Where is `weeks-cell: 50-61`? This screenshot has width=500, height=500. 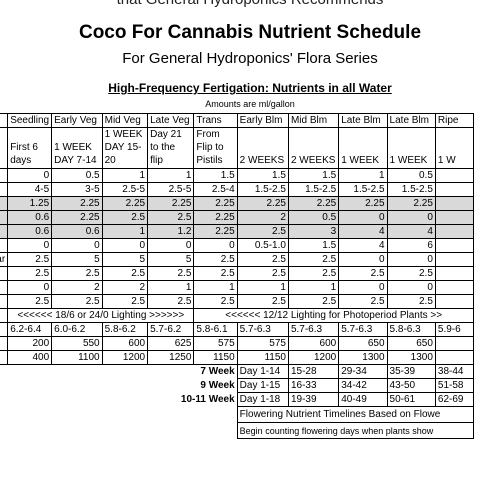
weeks-cell: 50-61 is located at coordinates (411, 399).